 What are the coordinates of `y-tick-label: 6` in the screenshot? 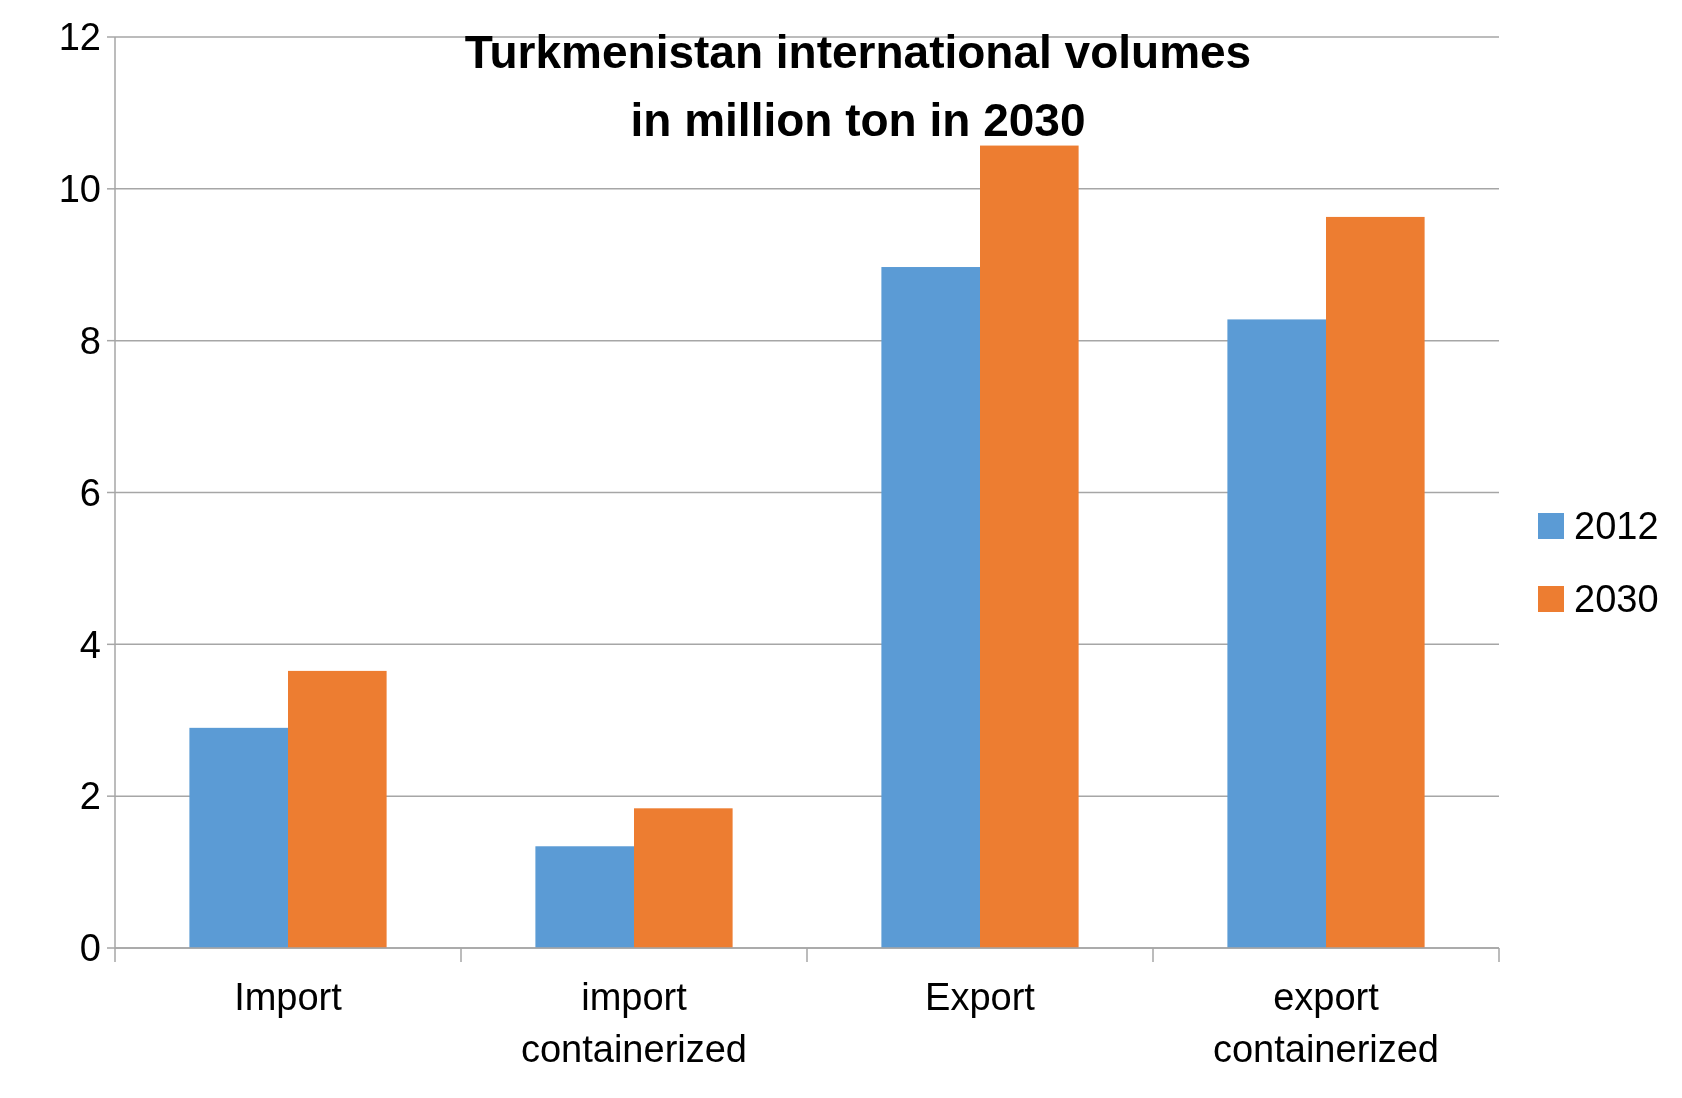 It's located at (90, 492).